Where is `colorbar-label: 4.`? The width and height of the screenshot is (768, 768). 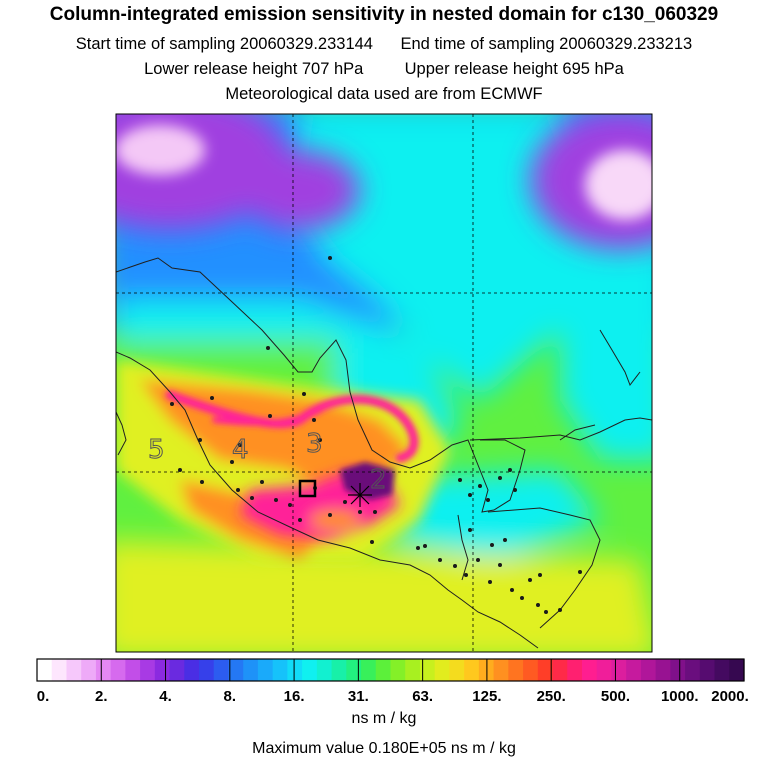
colorbar-label: 4. is located at coordinates (165, 696).